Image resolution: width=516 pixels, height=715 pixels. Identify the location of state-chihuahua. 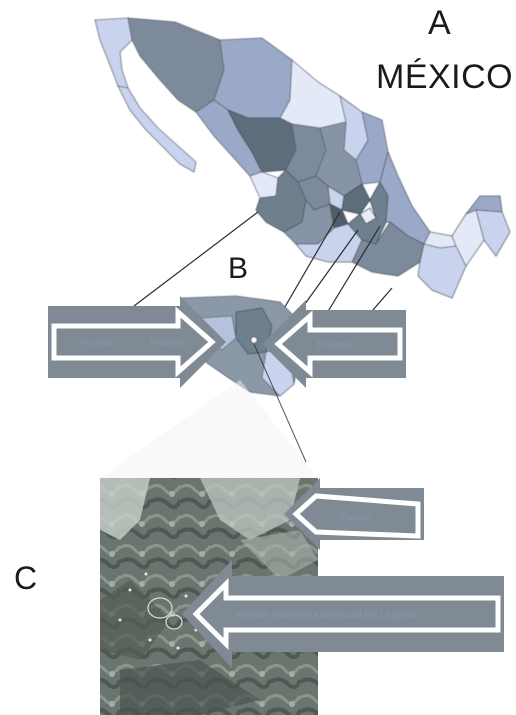
(253, 78).